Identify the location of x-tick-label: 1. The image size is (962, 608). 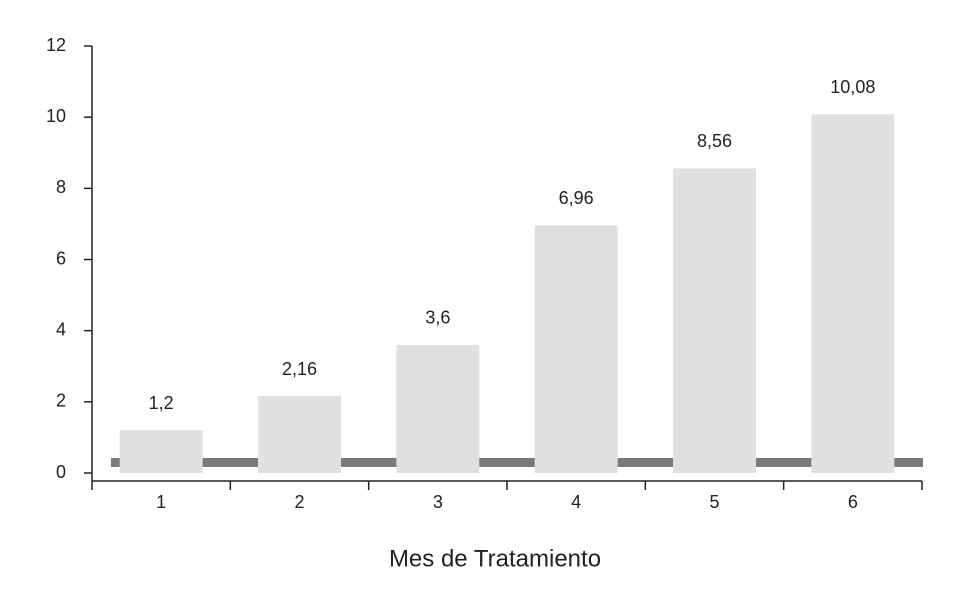
(161, 502).